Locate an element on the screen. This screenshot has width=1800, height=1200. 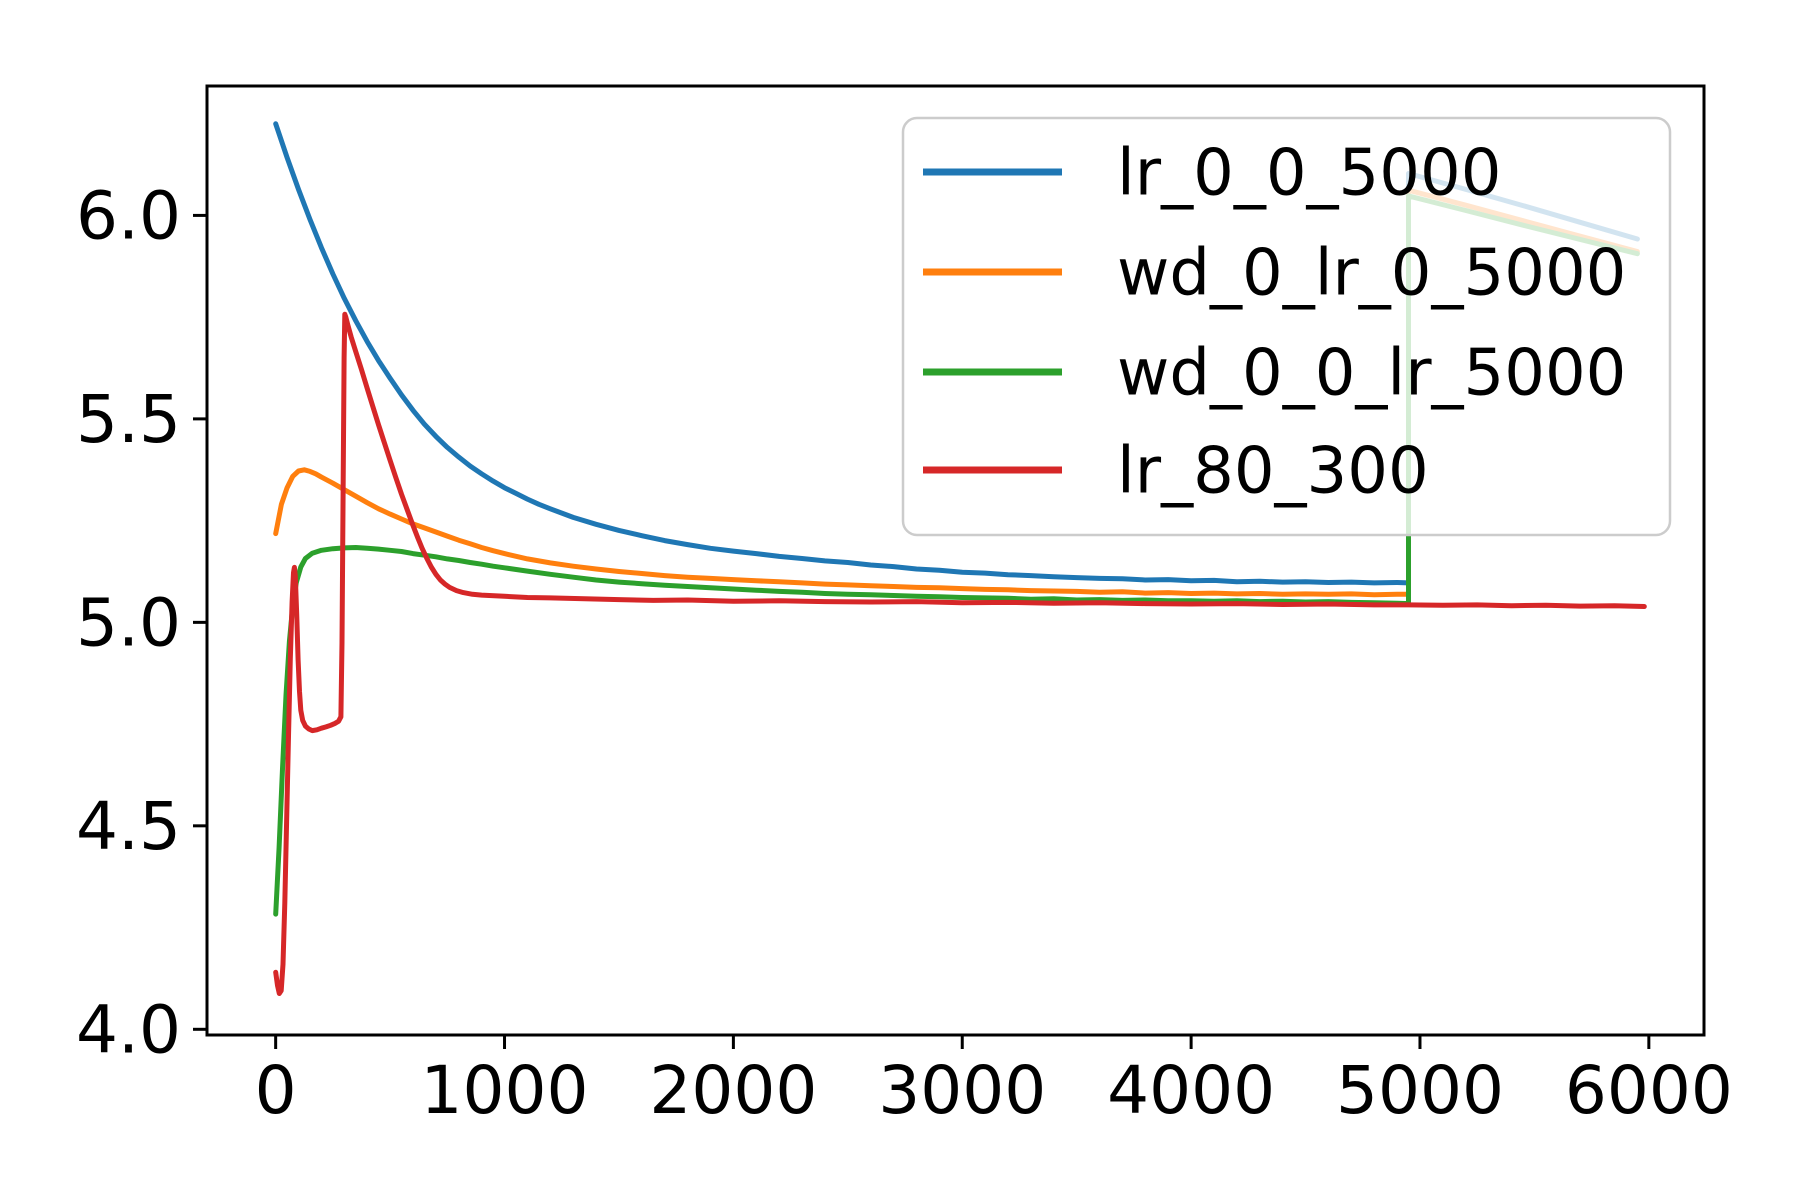
legend-label-lr_0_0_5000: lr_0_0_5000 is located at coordinates (1309, 173).